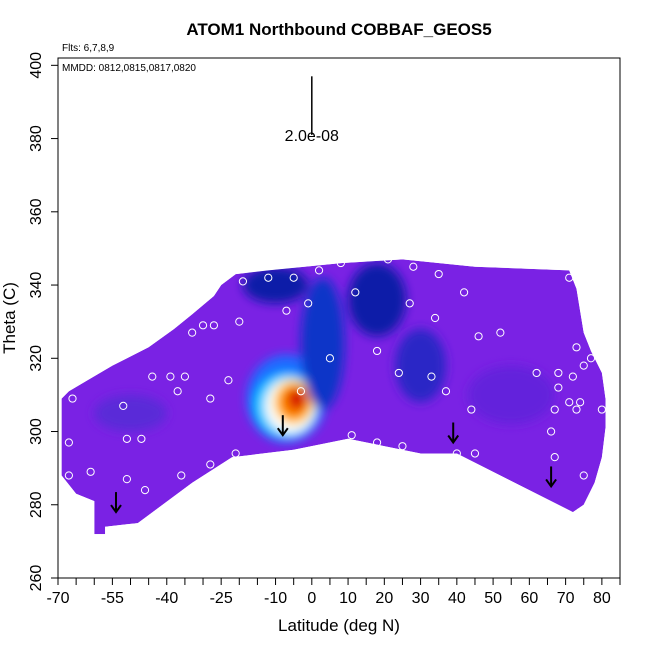 This screenshot has width=650, height=650. Describe the element at coordinates (36, 504) in the screenshot. I see `y-tick-label: 280` at that location.